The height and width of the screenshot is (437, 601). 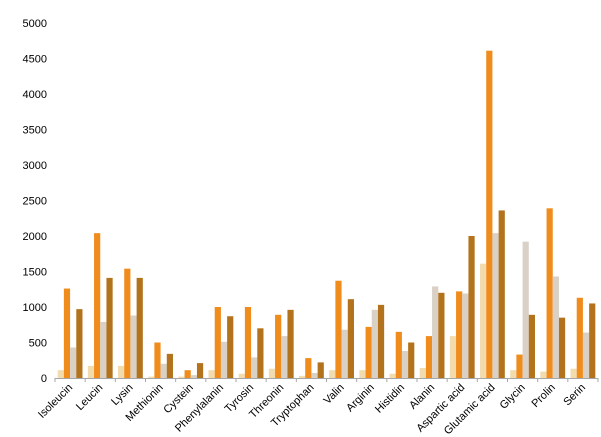 I want to click on y-tick-label: 0, so click(x=44, y=379).